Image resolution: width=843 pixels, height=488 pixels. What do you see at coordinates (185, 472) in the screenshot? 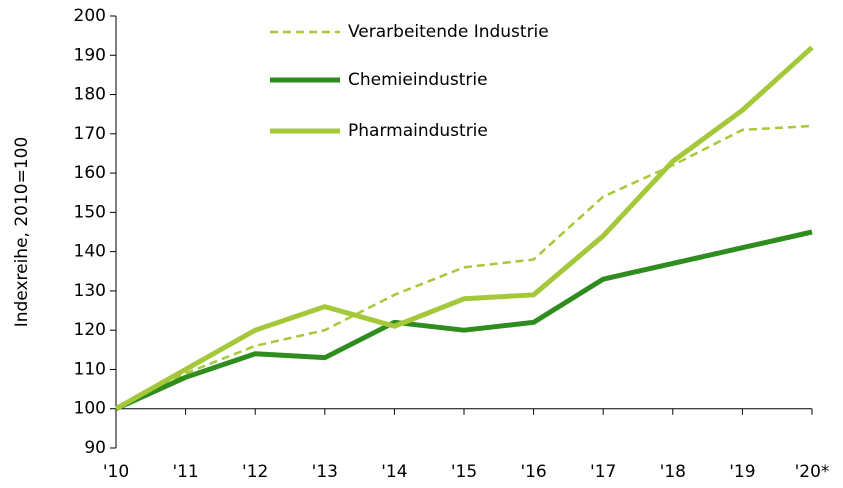
I see `x-tick-label: '11` at bounding box center [185, 472].